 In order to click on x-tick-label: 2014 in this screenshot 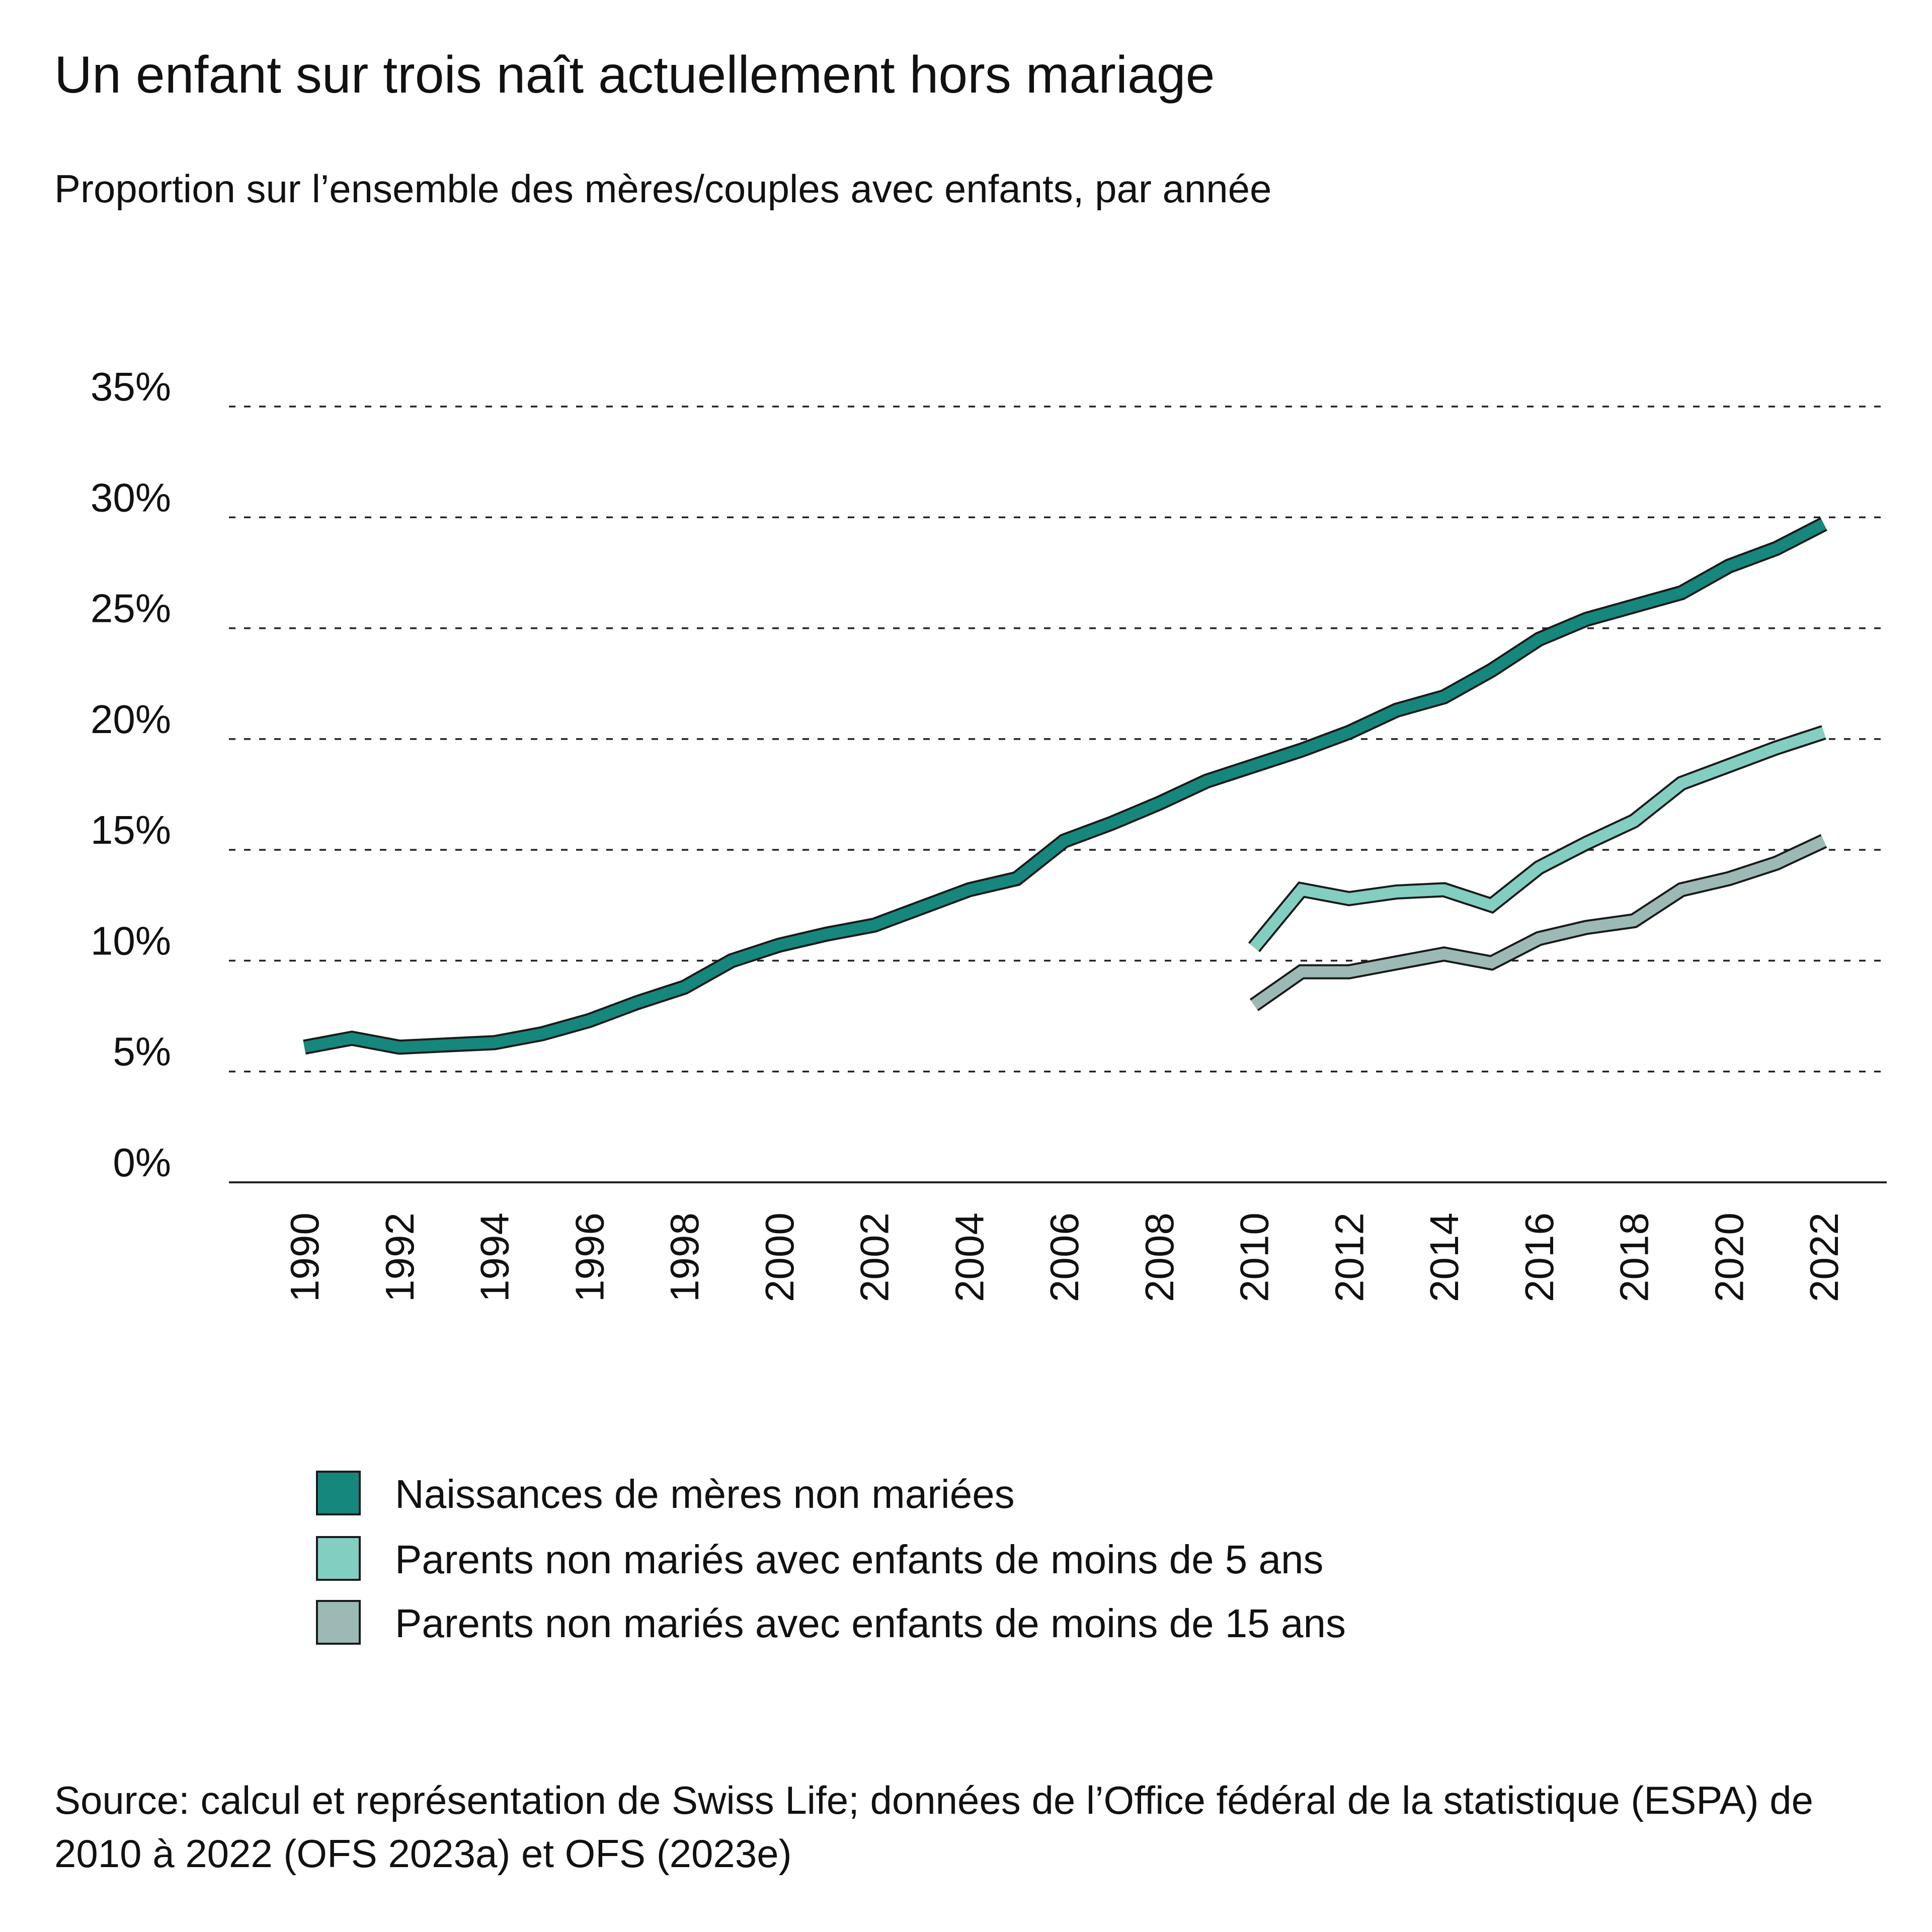, I will do `click(1444, 1257)`.